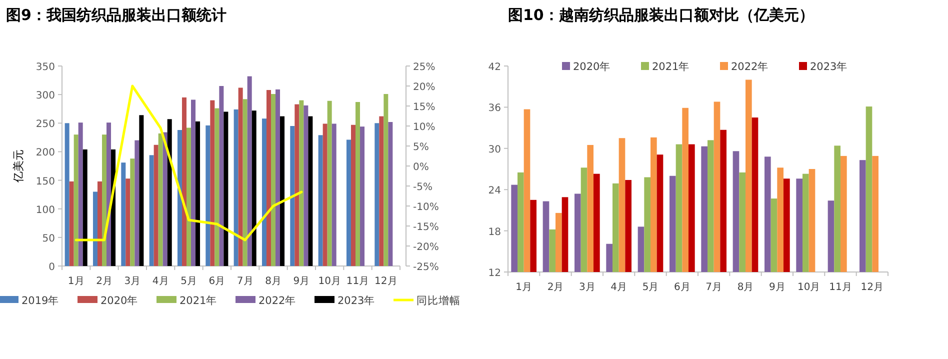 This screenshot has height=359, width=948. I want to click on y-tick-label: 50, so click(48, 238).